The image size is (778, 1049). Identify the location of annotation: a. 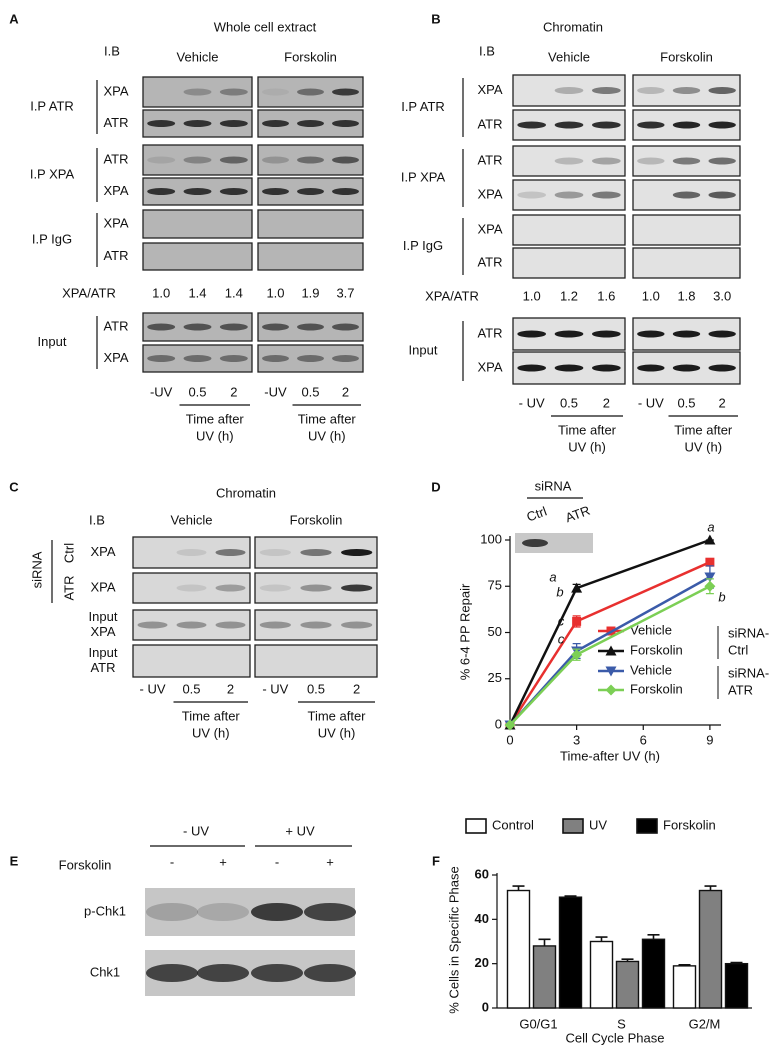
(552, 576).